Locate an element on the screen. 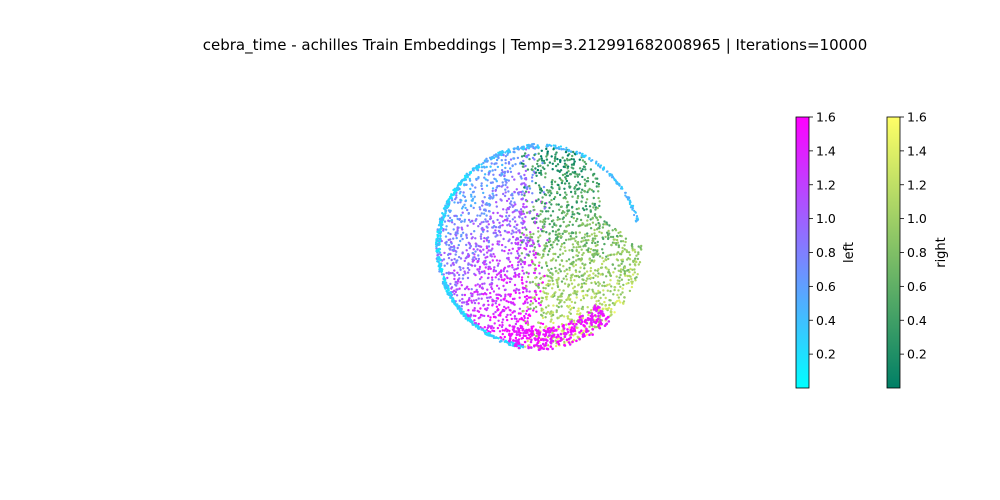  colorbar-tick-label: 0.8 is located at coordinates (917, 252).